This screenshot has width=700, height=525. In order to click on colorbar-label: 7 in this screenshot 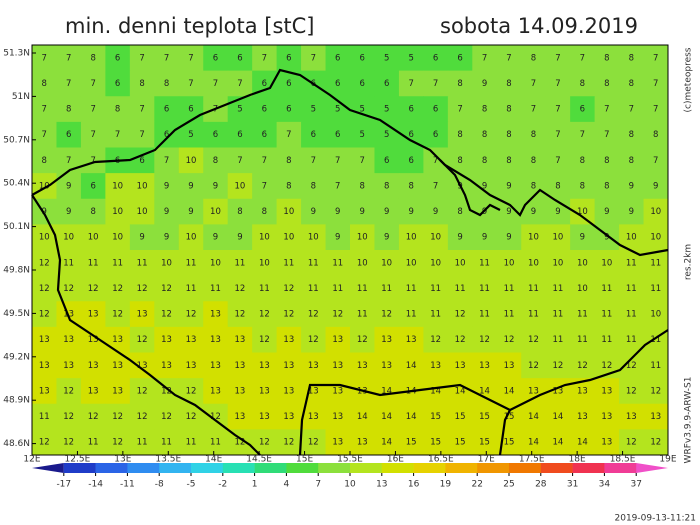, I will do `click(318, 485)`.